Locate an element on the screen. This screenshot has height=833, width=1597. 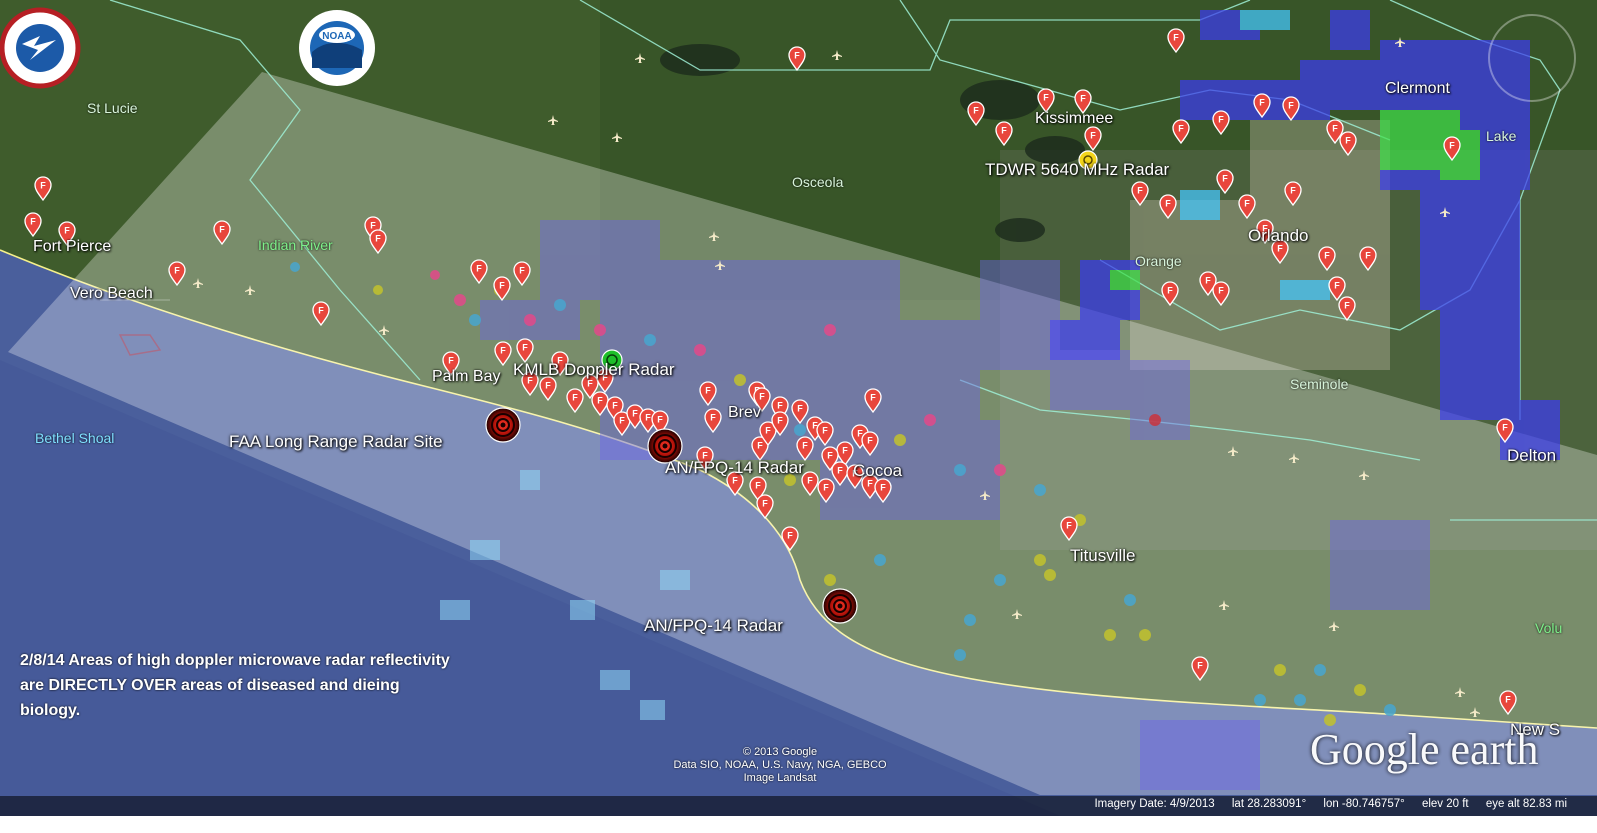
bottom-strip is located at coordinates (798, 824).